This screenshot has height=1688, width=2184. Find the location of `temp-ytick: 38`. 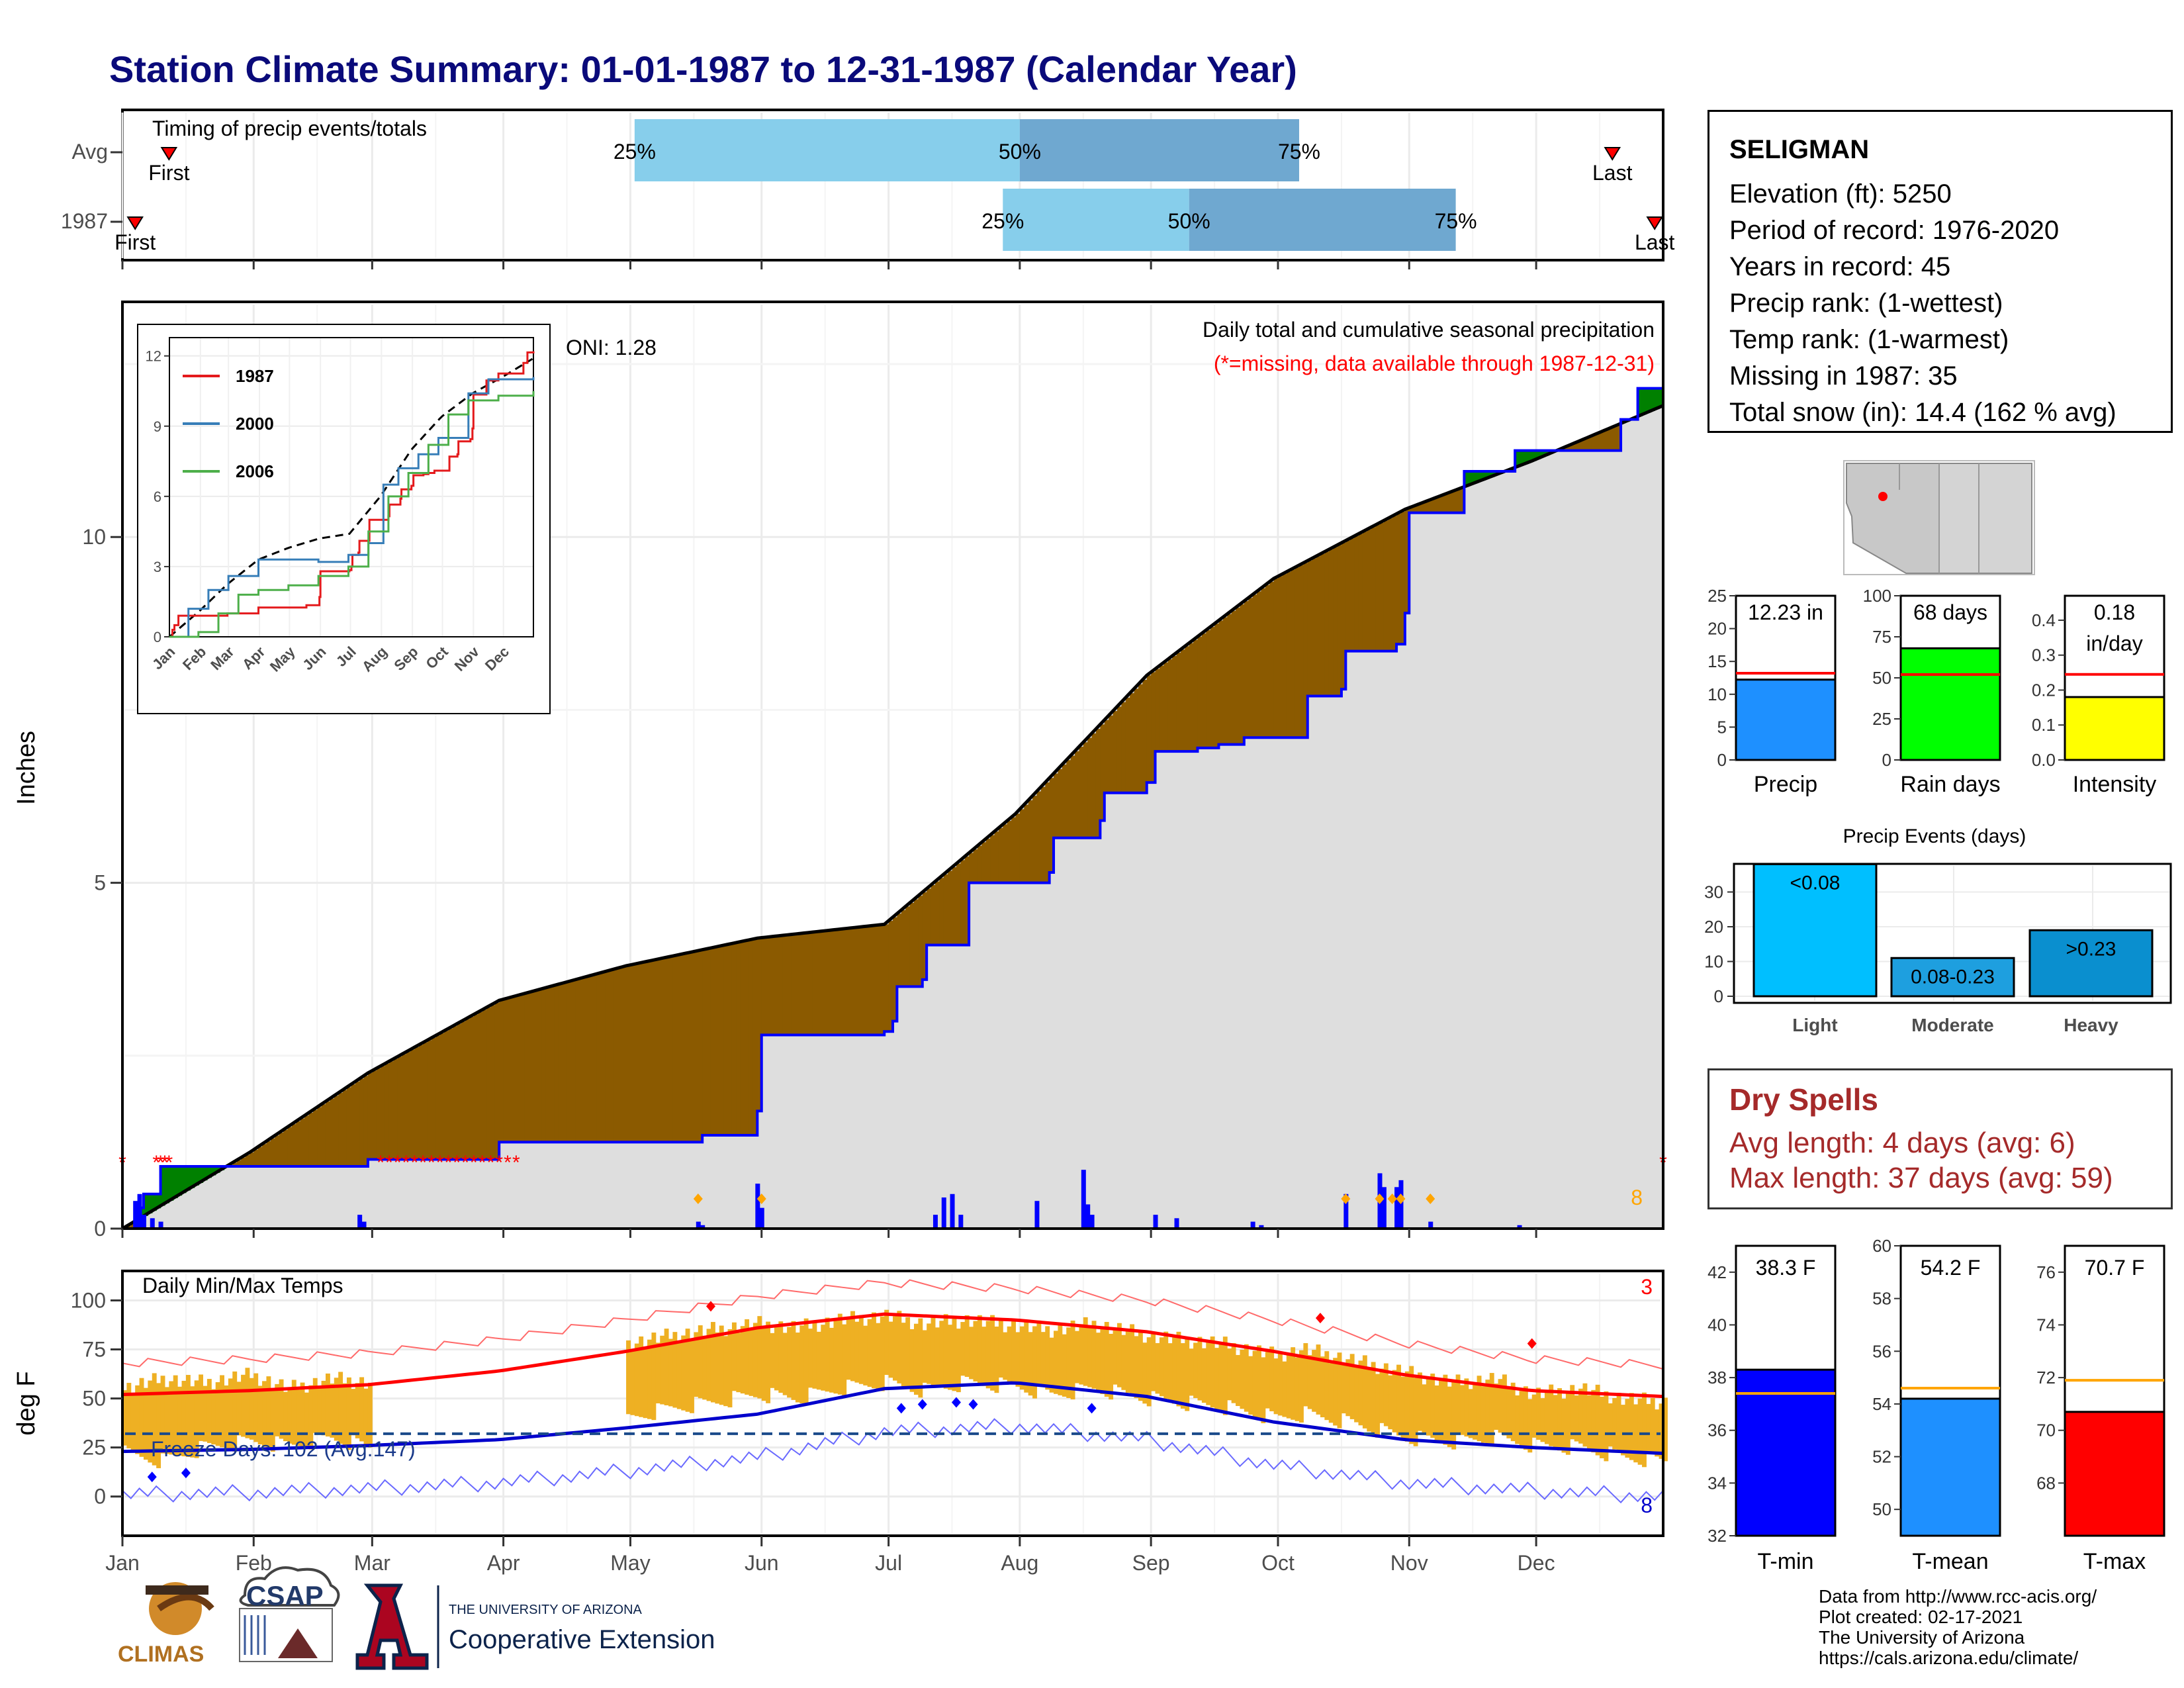

temp-ytick: 38 is located at coordinates (1717, 1377).